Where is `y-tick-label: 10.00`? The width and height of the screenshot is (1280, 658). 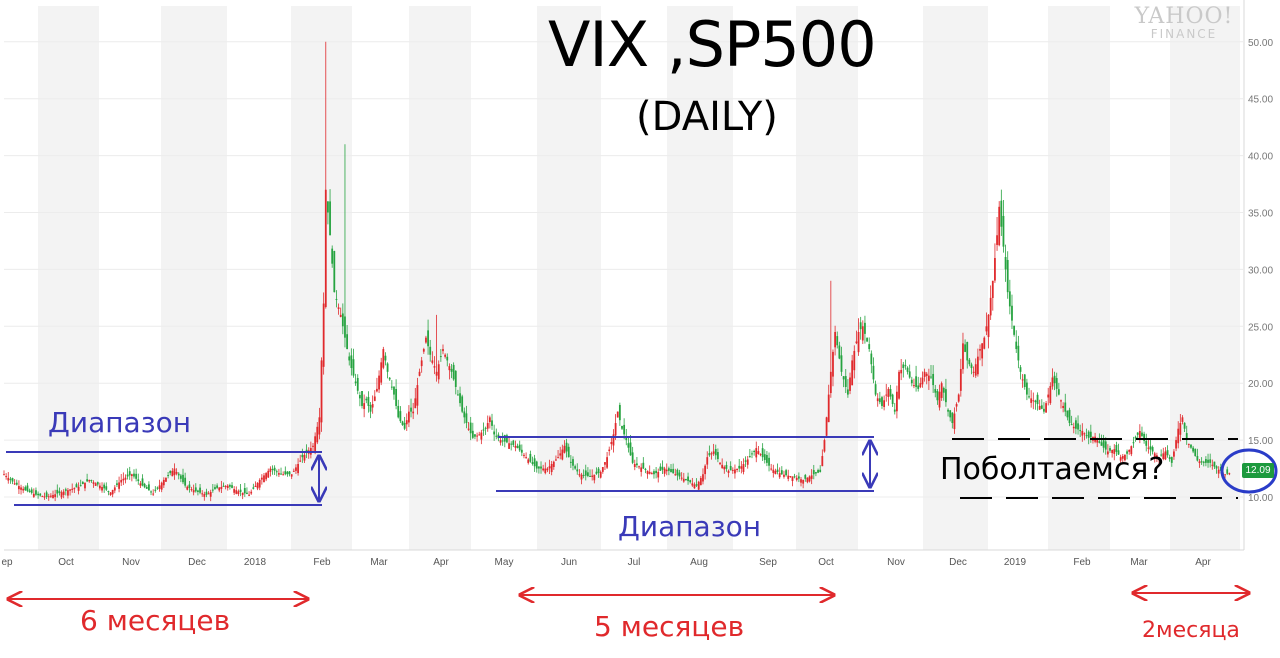
y-tick-label: 10.00 is located at coordinates (1260, 498).